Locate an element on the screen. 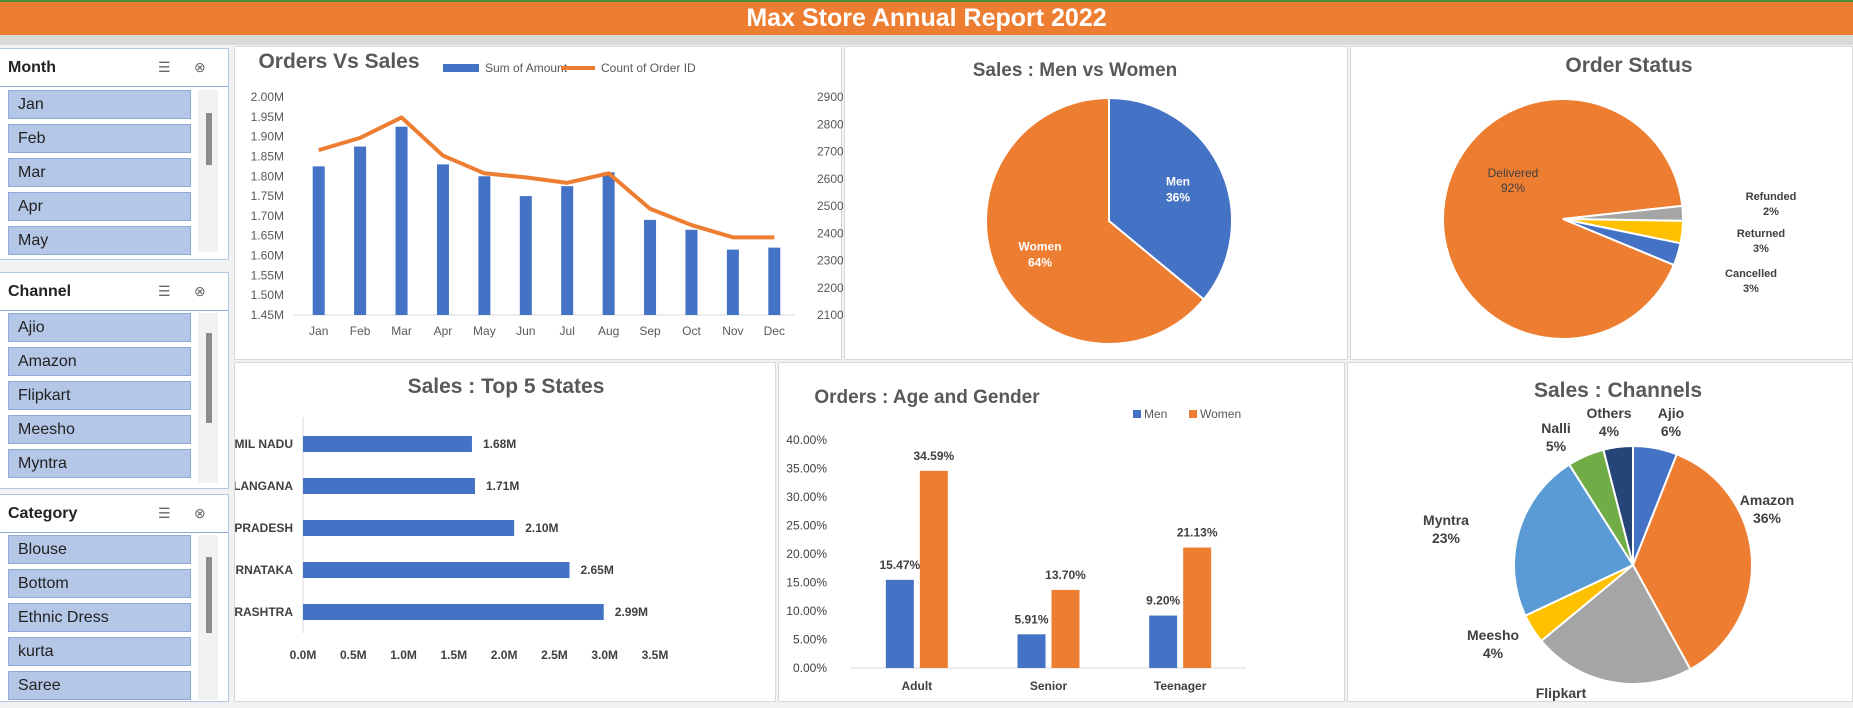  value-amazon: 36% is located at coordinates (1767, 518).